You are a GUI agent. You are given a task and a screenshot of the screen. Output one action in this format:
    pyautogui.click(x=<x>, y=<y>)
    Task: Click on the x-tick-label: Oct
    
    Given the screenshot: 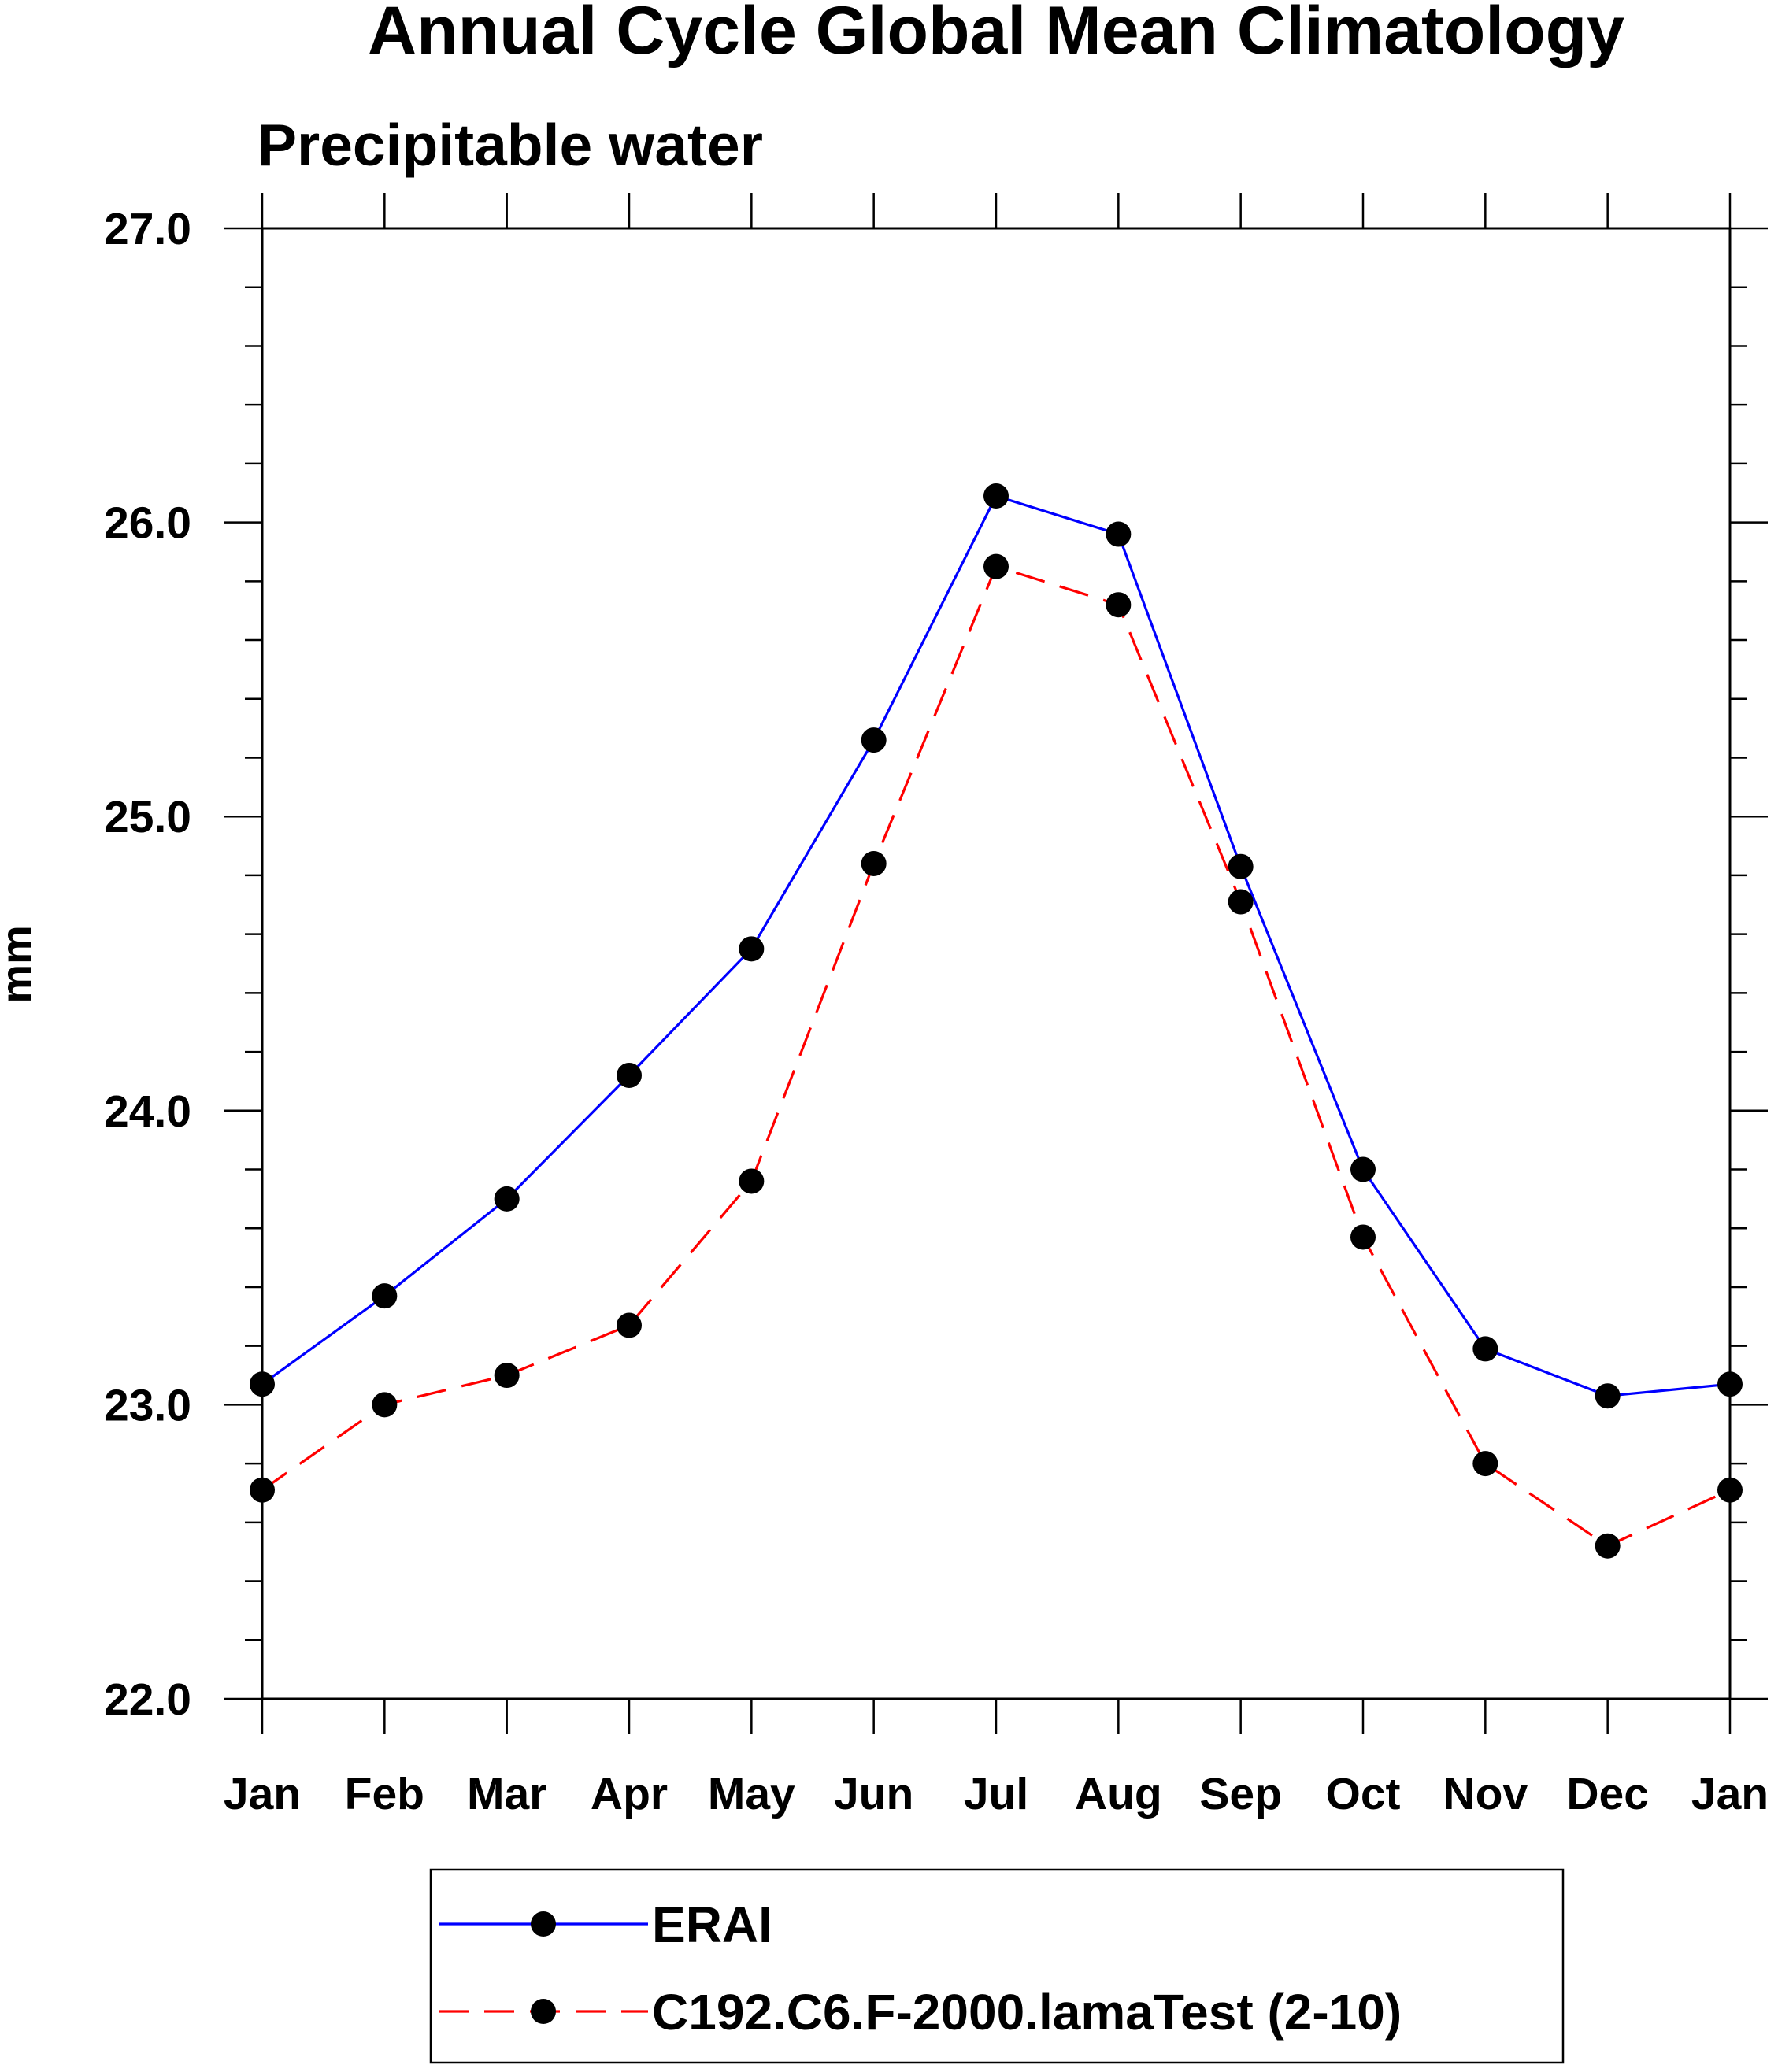 What is the action you would take?
    pyautogui.click(x=1362, y=1794)
    